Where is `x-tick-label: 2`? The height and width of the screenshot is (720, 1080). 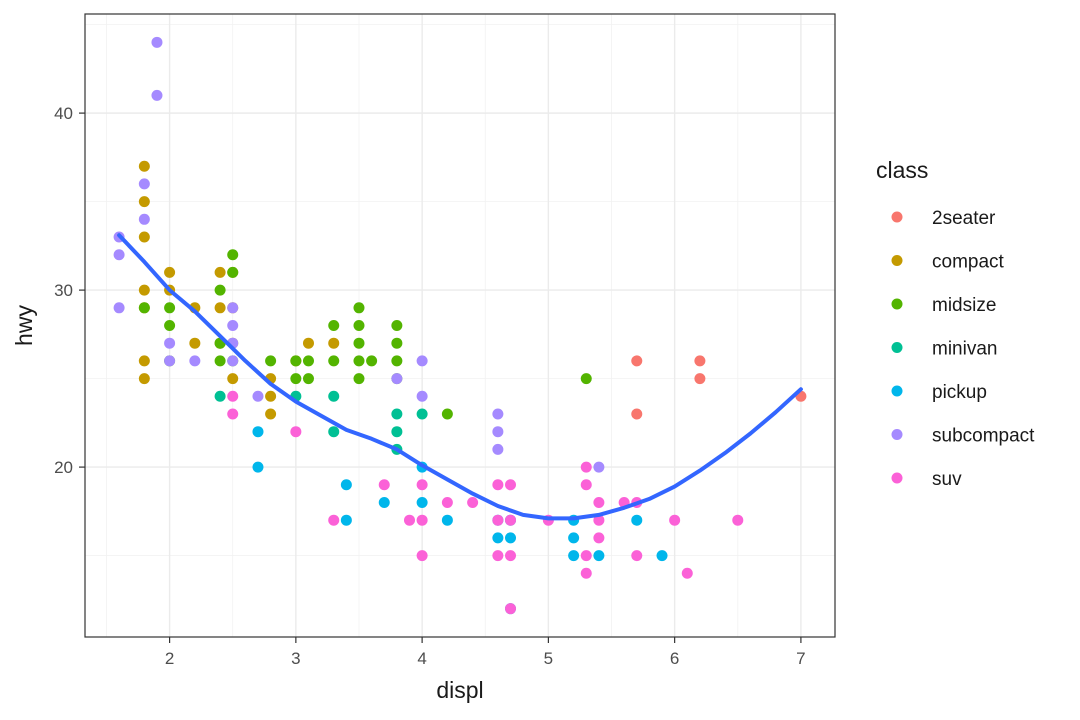
x-tick-label: 2 is located at coordinates (169, 658).